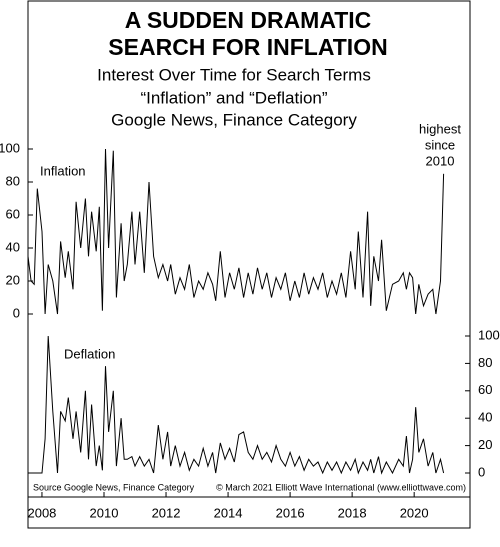  Describe the element at coordinates (248, 20) in the screenshot. I see `chart-title: A SUDDEN DRAMATIC` at that location.